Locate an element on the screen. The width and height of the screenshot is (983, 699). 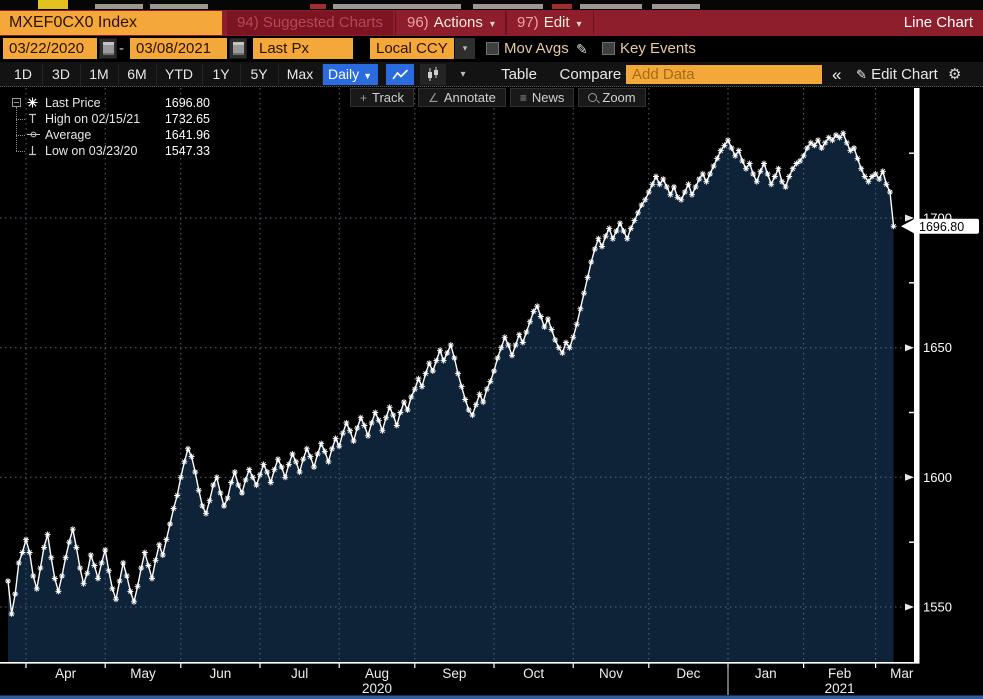
legend-row-average: Average 1641.96 is located at coordinates (127, 135).